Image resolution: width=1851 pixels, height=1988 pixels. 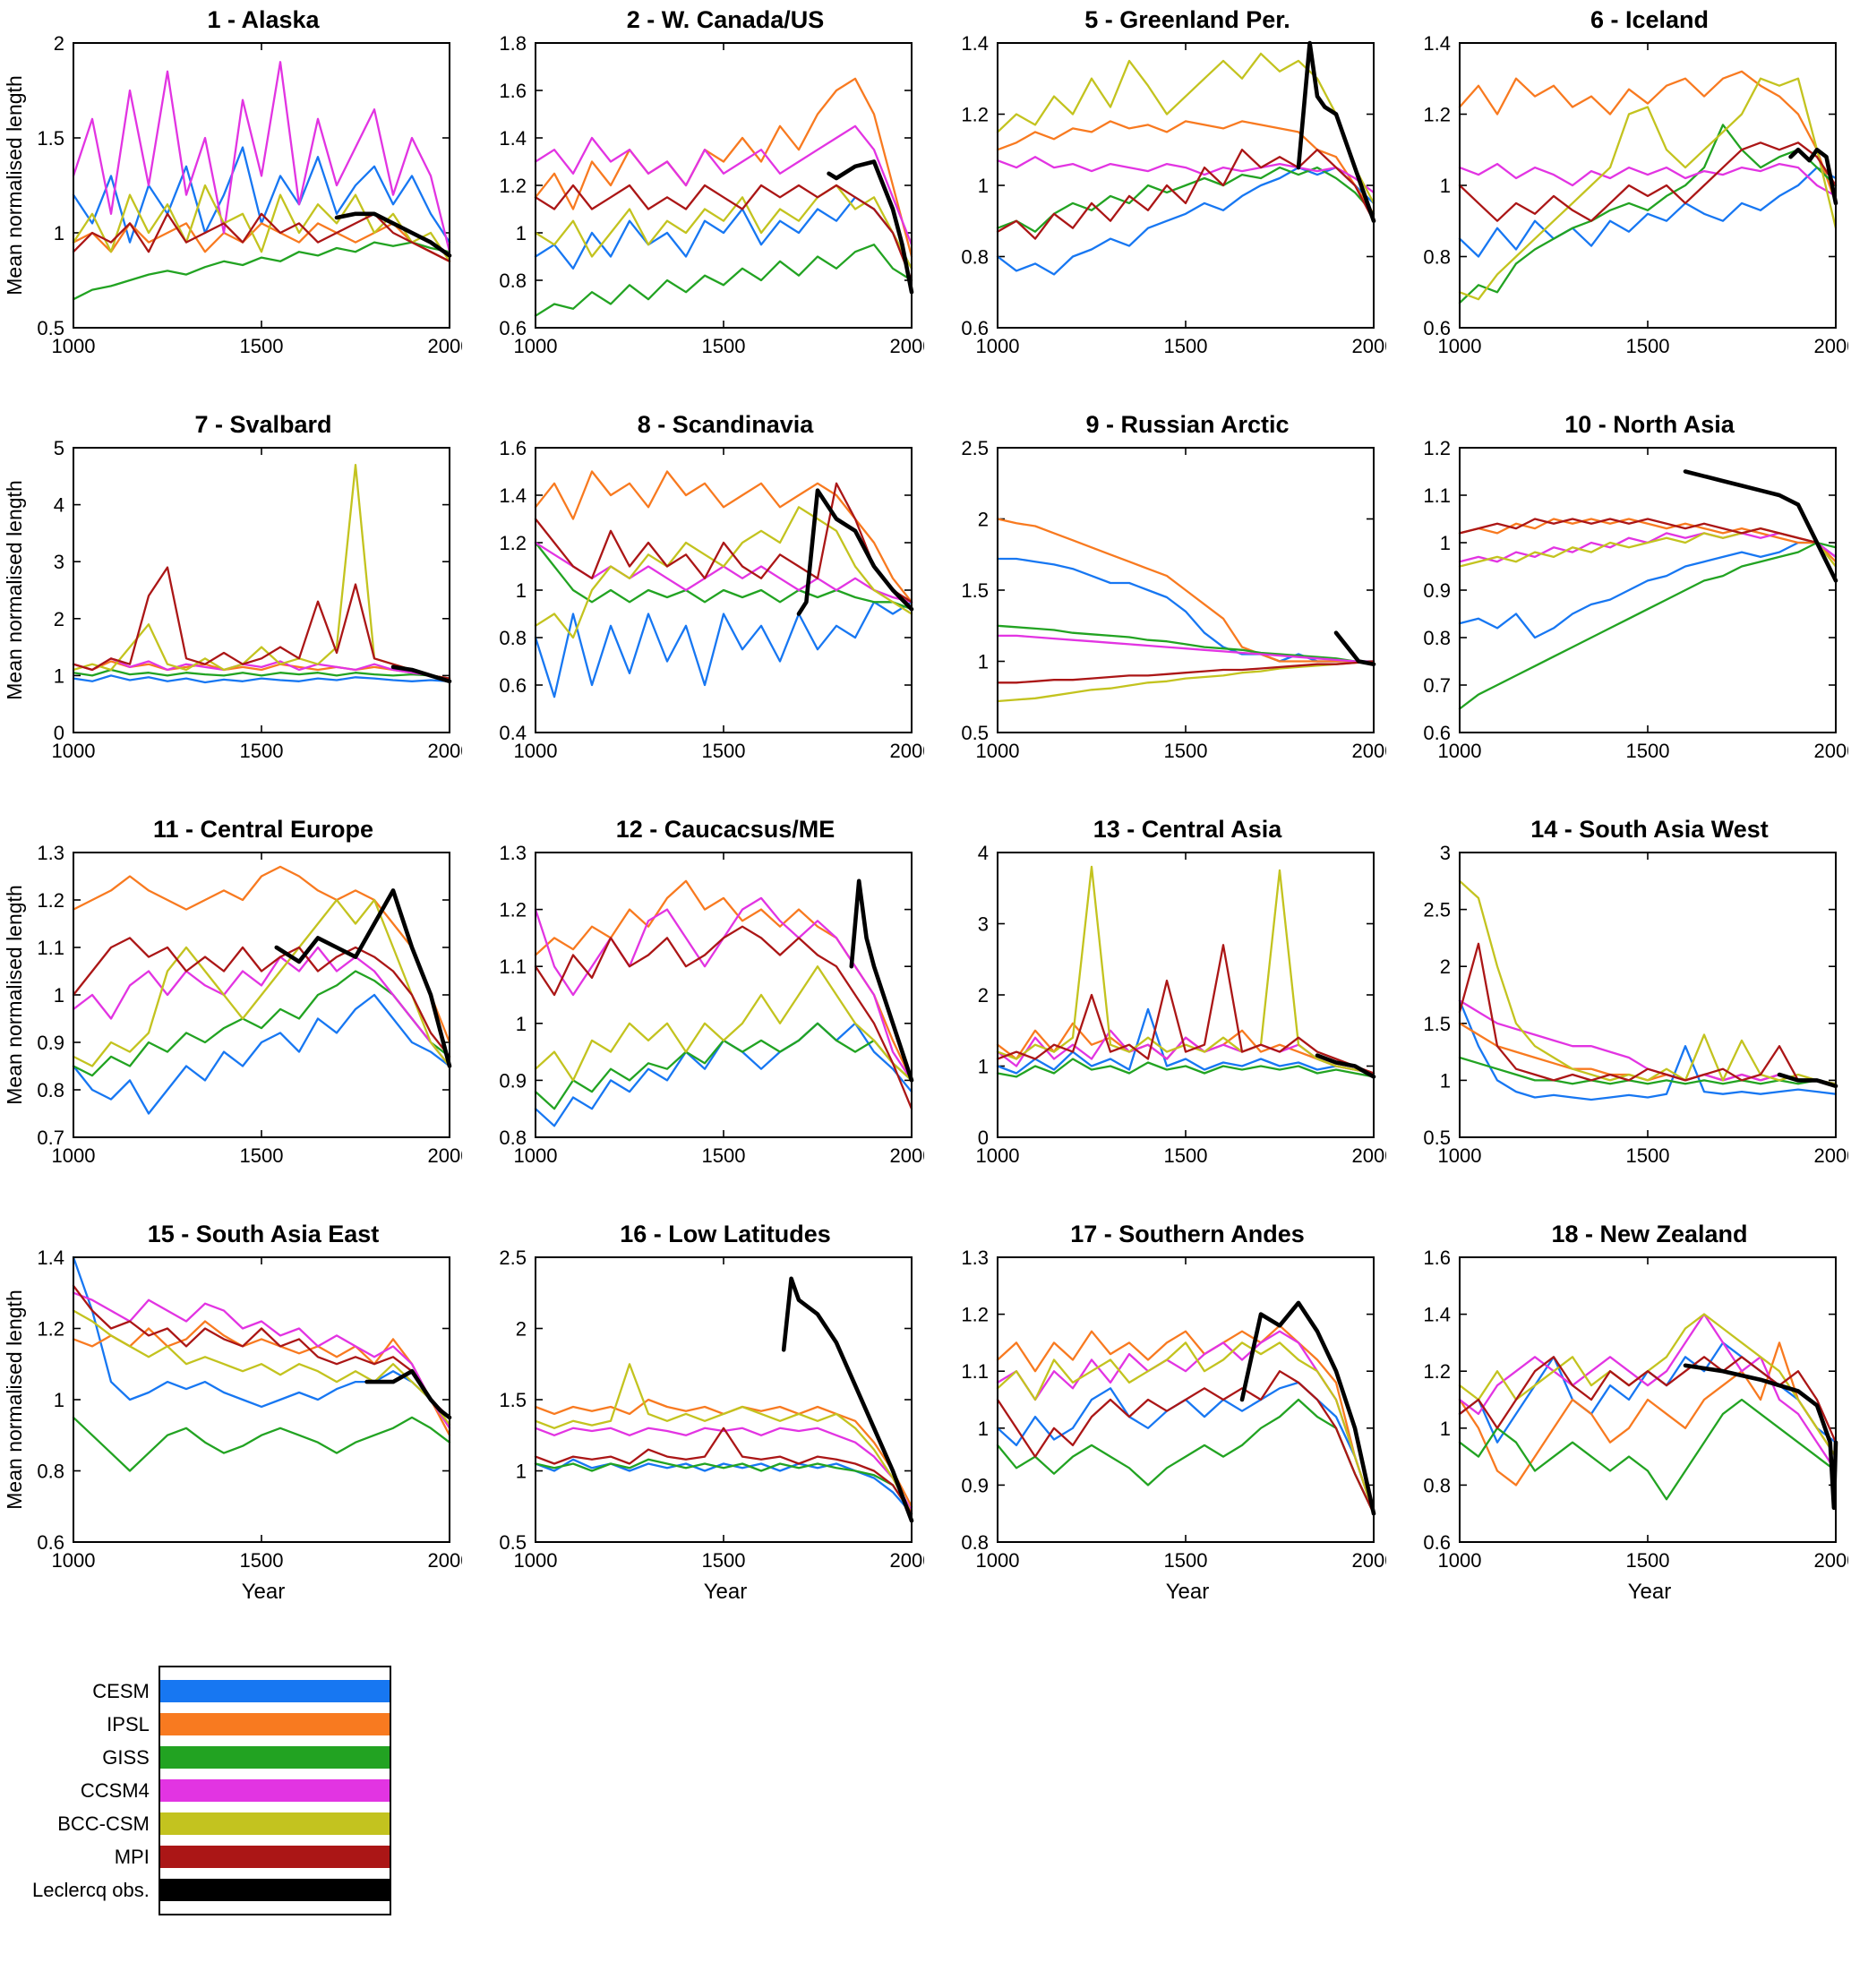 I want to click on panel-title: 18 - New Zealand, so click(x=1649, y=1234).